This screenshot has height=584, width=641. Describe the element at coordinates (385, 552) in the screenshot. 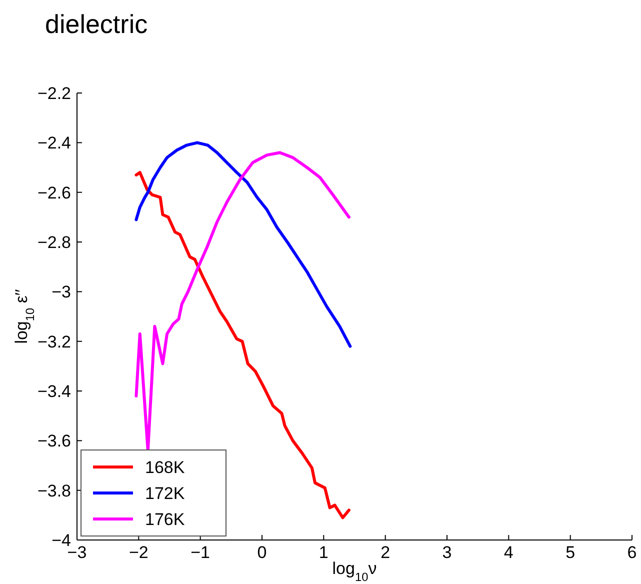

I see `x-tick-label: 2` at that location.